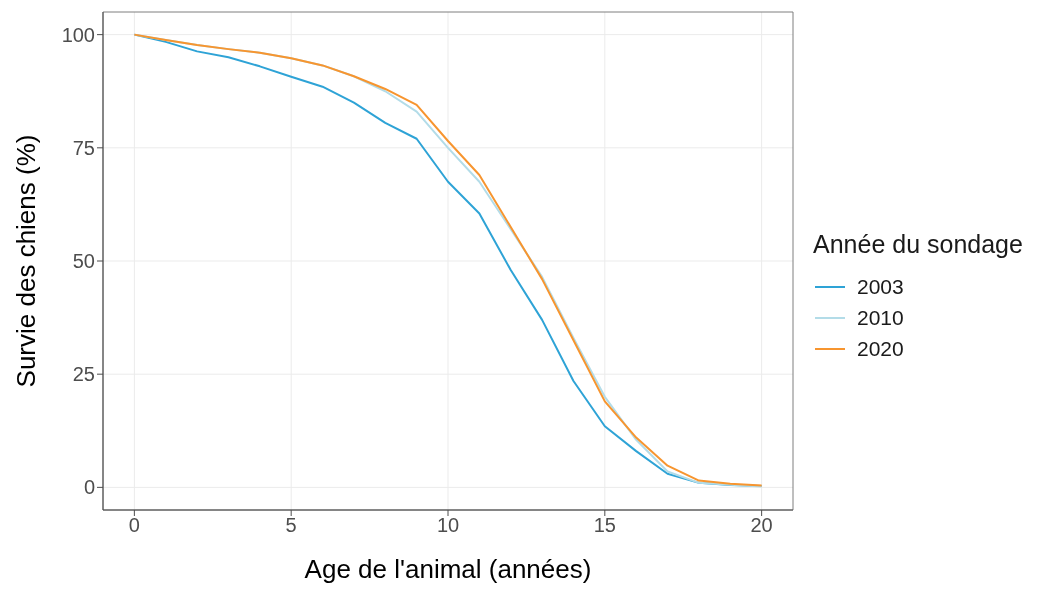 The height and width of the screenshot is (594, 1057). Describe the element at coordinates (448, 525) in the screenshot. I see `x-tick-label: 10` at that location.